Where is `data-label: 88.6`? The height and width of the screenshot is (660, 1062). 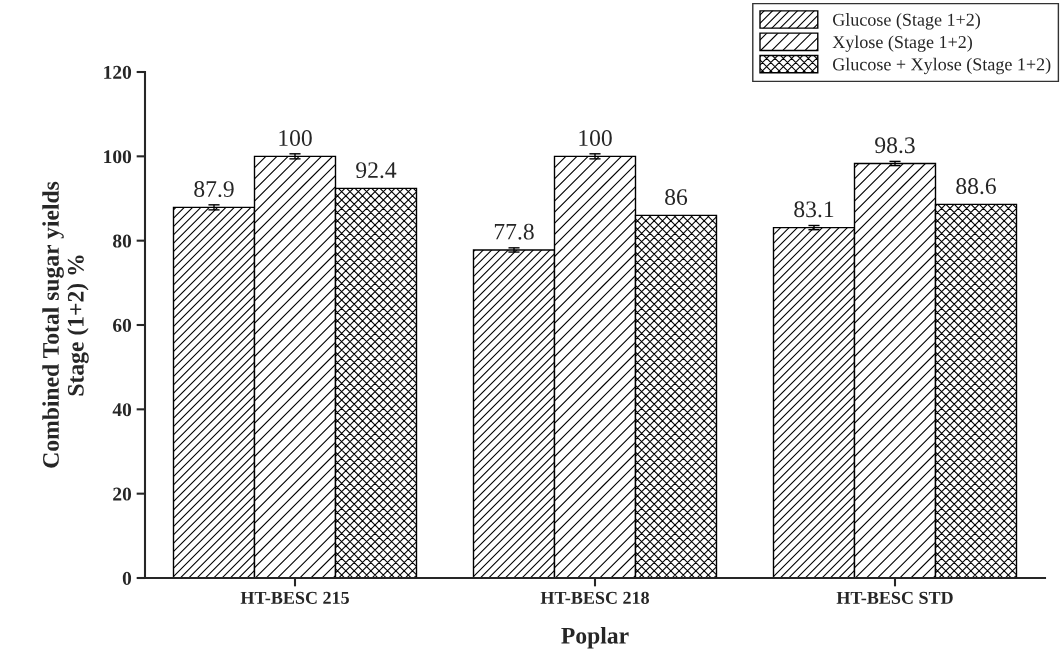 data-label: 88.6 is located at coordinates (976, 186).